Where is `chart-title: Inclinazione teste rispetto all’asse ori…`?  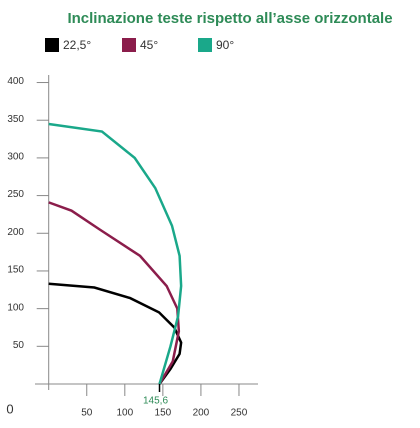
chart-title: Inclinazione teste rispetto all’asse ori… is located at coordinates (229, 18).